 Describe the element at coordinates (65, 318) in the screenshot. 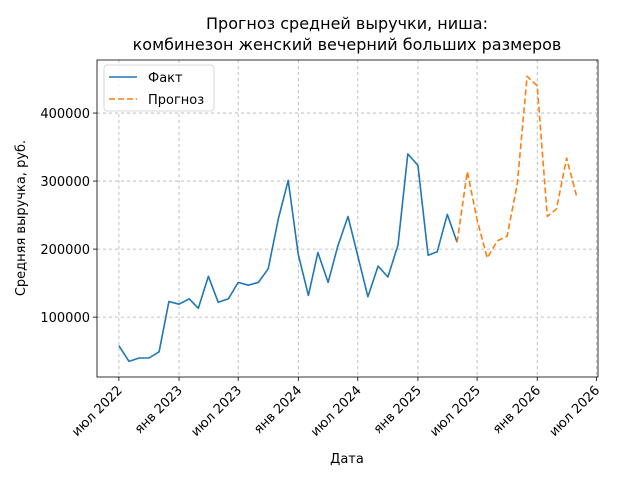

I see `y-tick-label: 100000` at that location.